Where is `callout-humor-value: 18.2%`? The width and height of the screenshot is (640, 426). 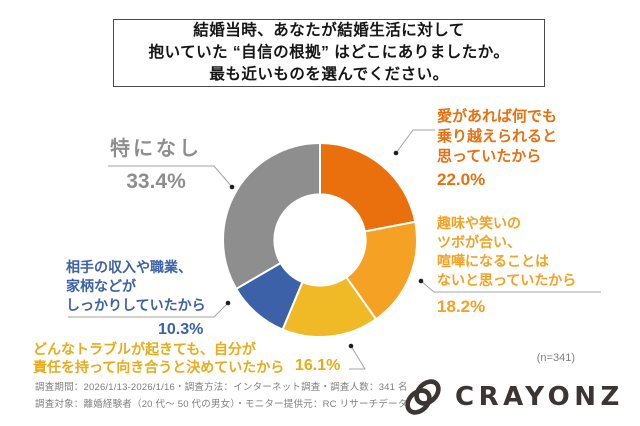
callout-humor-value: 18.2% is located at coordinates (461, 306).